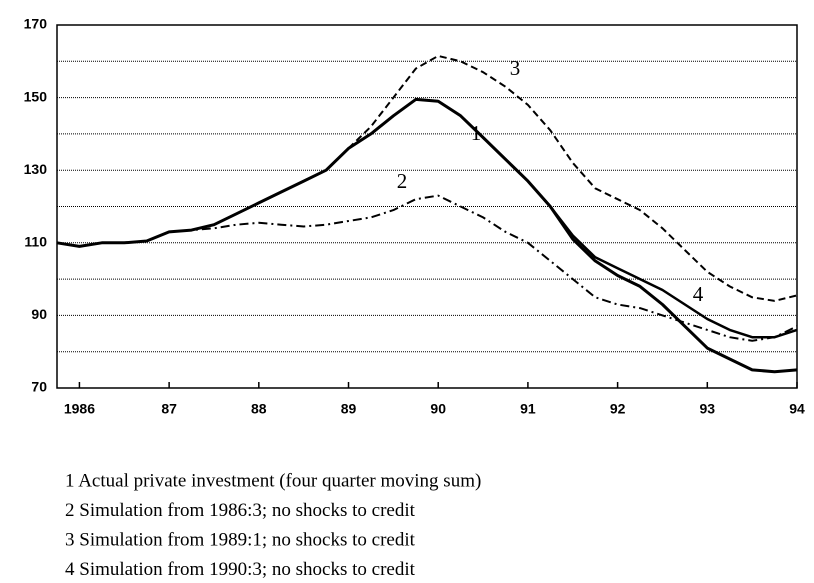  Describe the element at coordinates (36, 96) in the screenshot. I see `y-tick-label: 150` at that location.